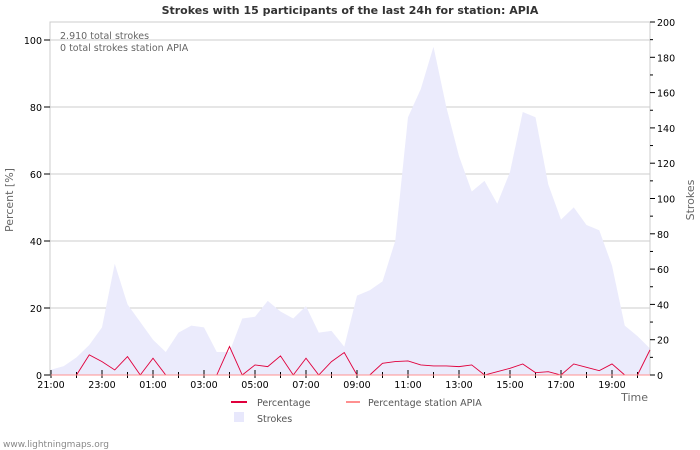 Image resolution: width=700 pixels, height=450 pixels. Describe the element at coordinates (509, 385) in the screenshot. I see `x-tick-label: 15:00` at that location.